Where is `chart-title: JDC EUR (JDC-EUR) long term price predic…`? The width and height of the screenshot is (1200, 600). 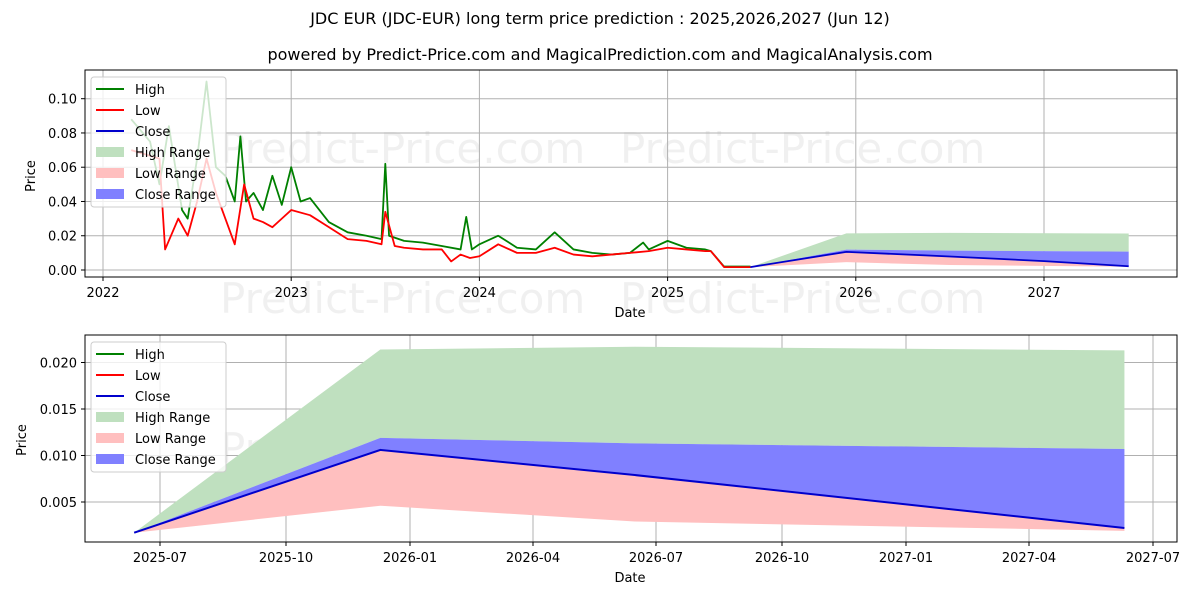 chart-title: JDC EUR (JDC-EUR) long term price predic… is located at coordinates (600, 18).